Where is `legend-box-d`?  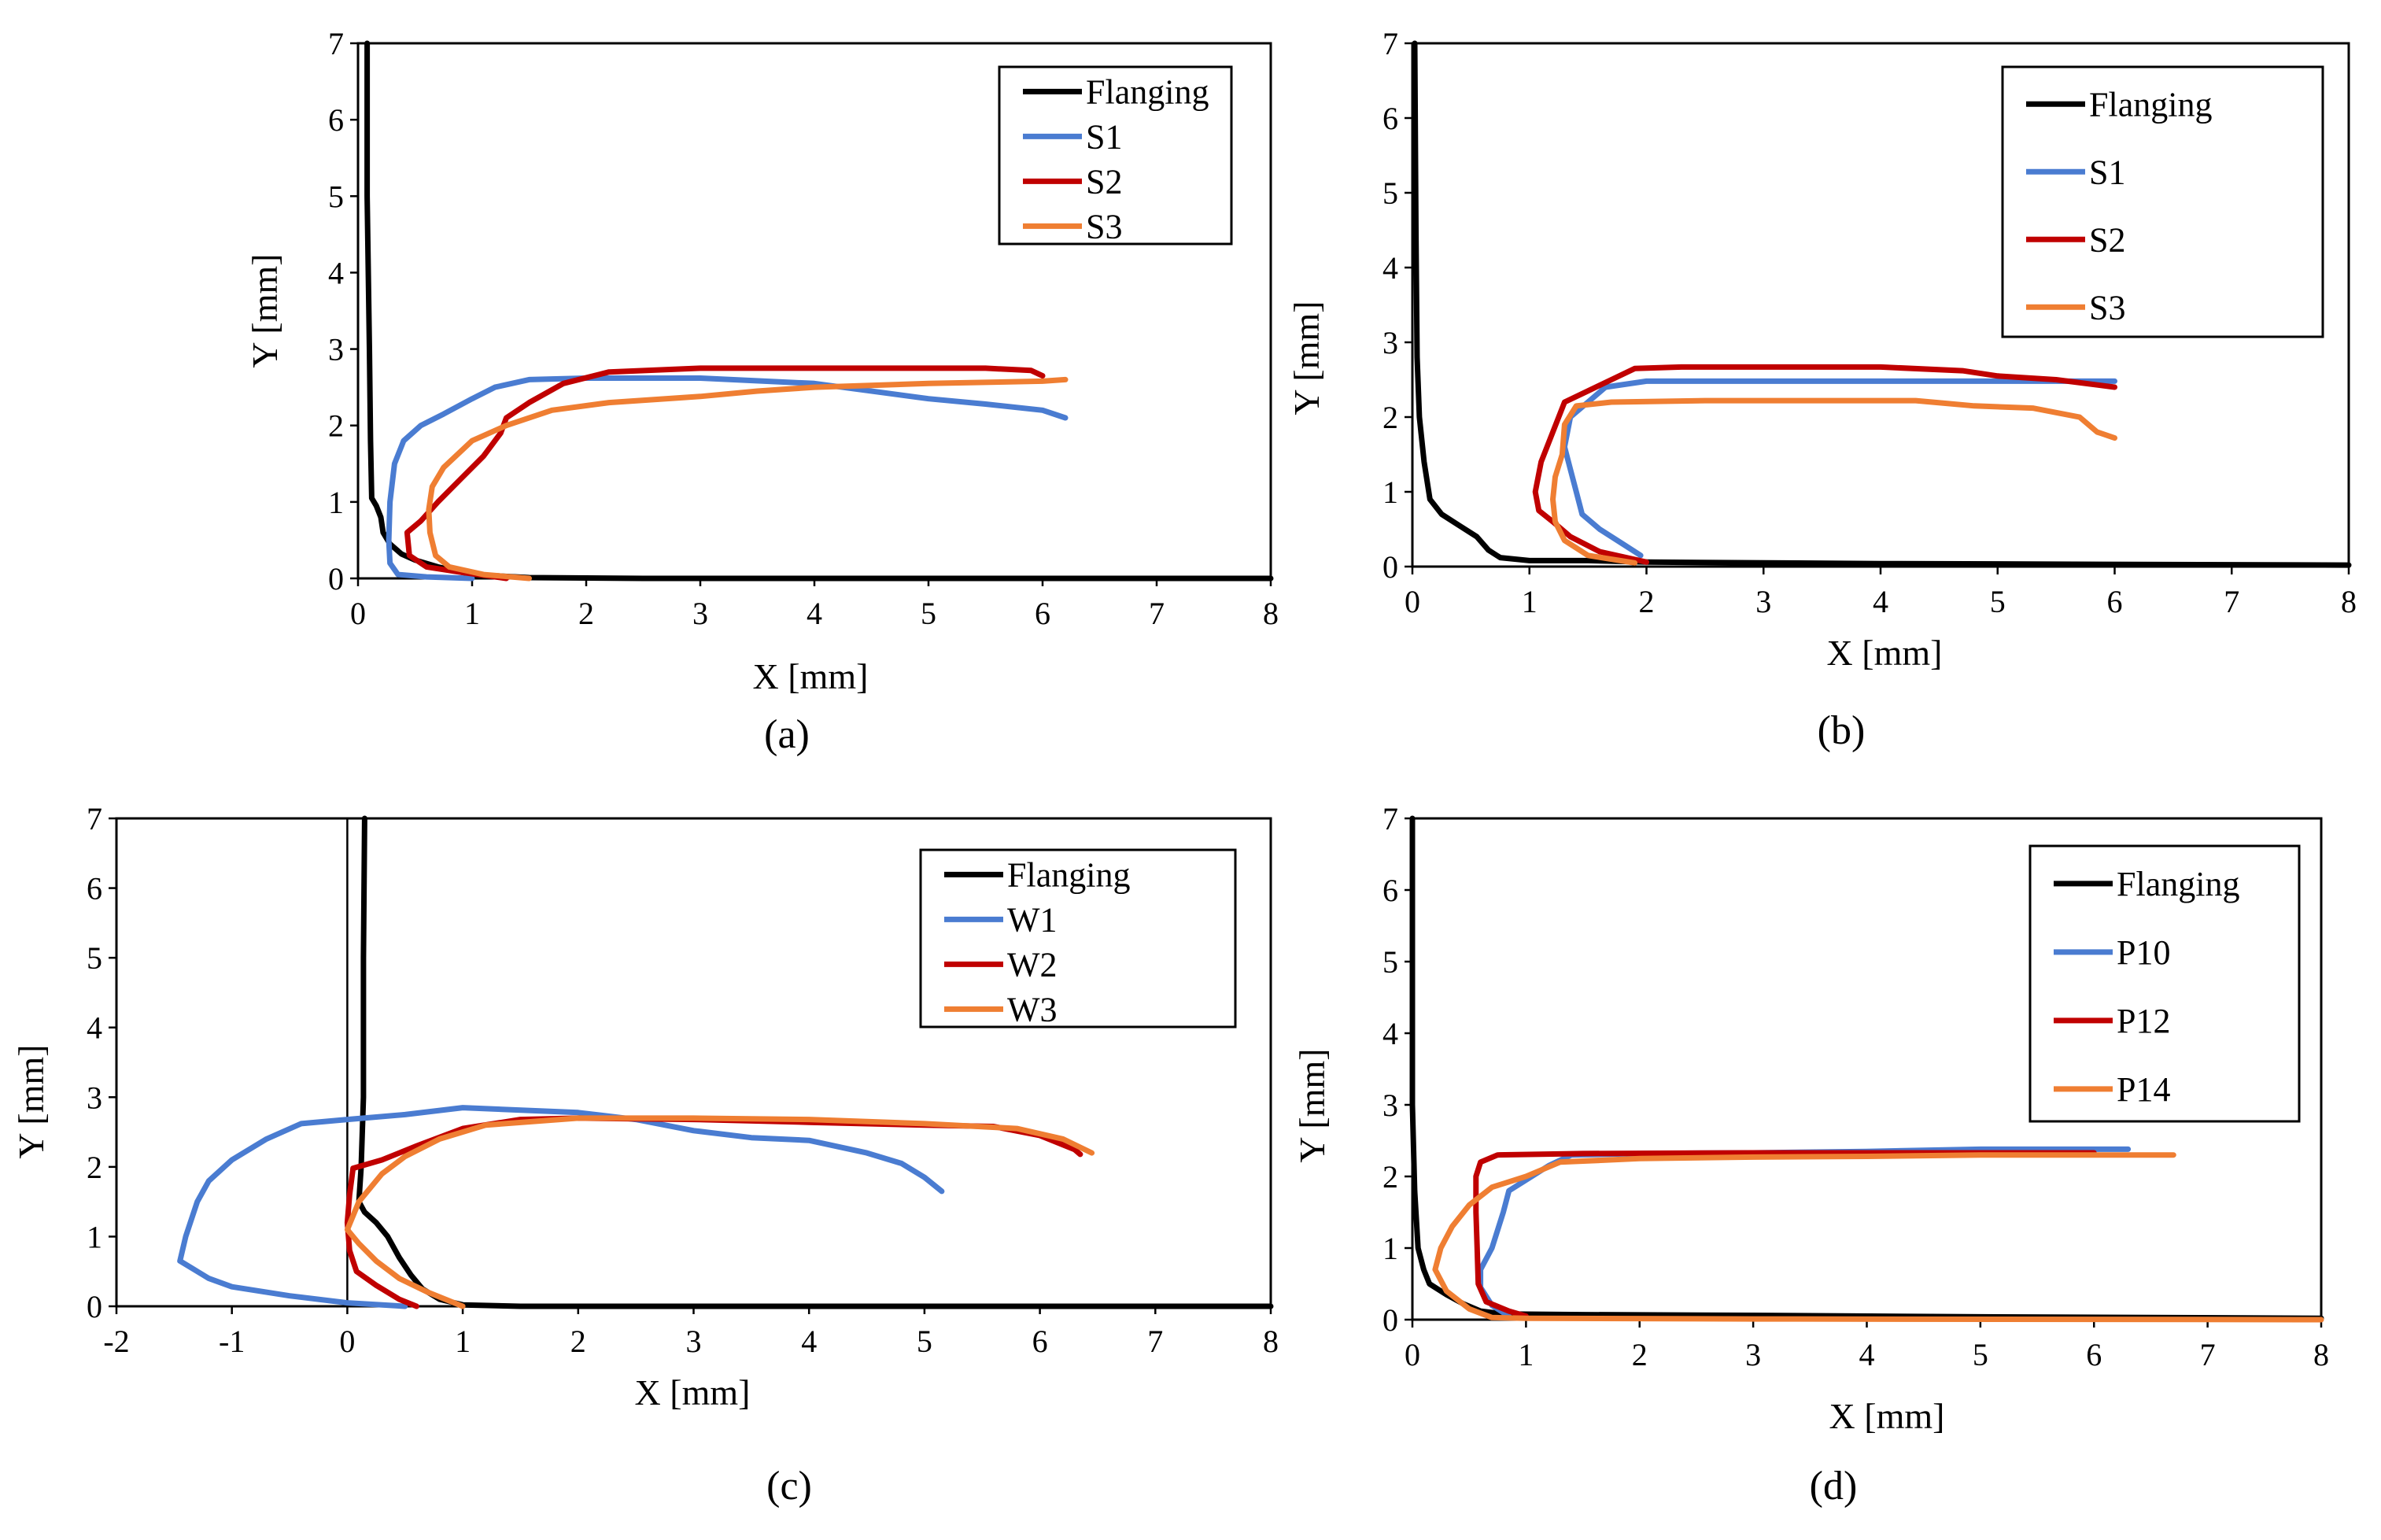
legend-box-d is located at coordinates (2164, 983).